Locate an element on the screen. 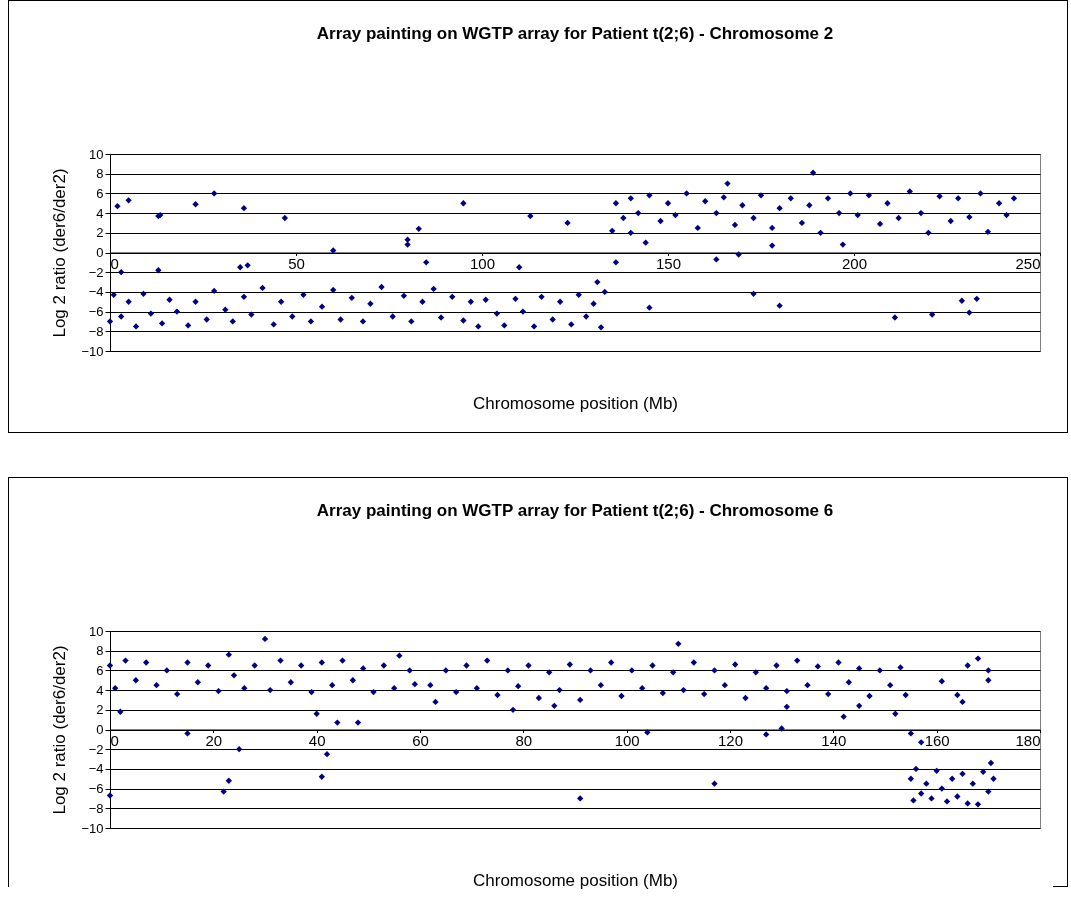 This screenshot has width=1071, height=903. x-tick-label: 200 is located at coordinates (854, 263).